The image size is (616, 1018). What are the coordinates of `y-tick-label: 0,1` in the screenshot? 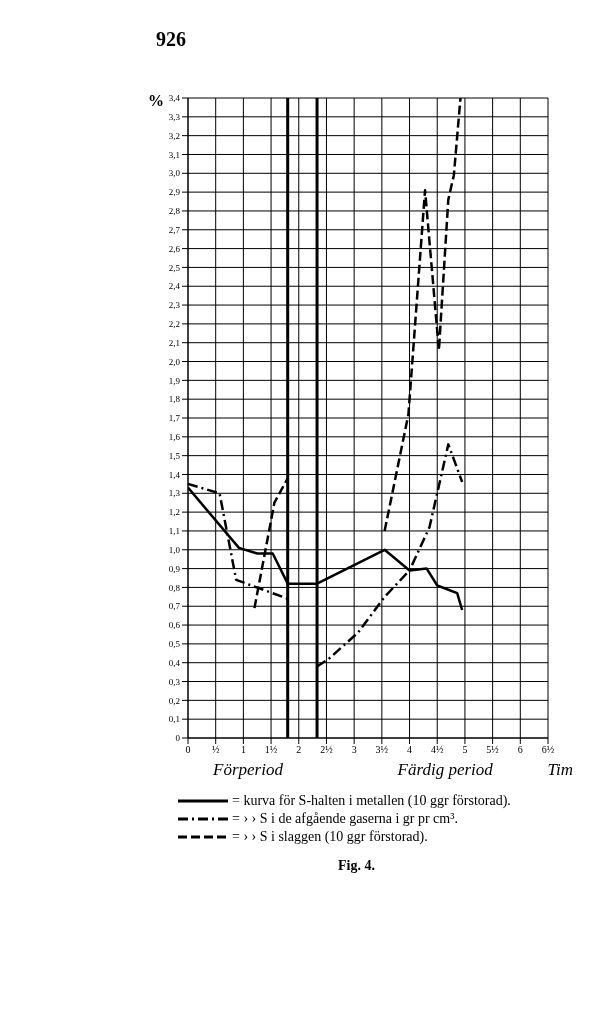 It's located at (174, 719).